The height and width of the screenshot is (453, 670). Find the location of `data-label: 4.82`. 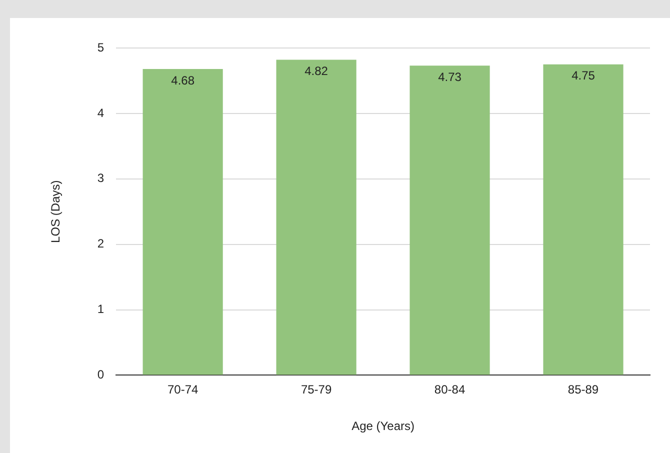

data-label: 4.82 is located at coordinates (316, 71).